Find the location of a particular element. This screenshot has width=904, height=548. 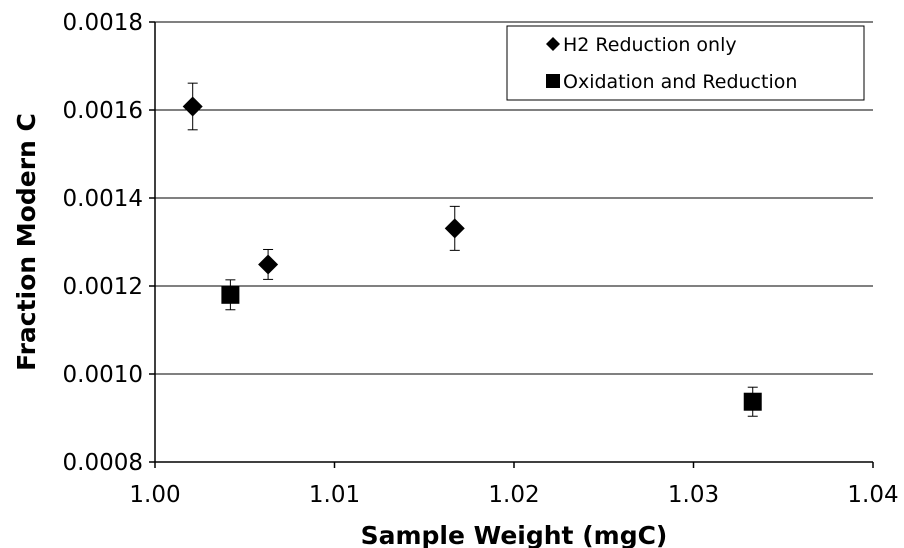

x-tick-label-2: 1.02 is located at coordinates (513, 495).